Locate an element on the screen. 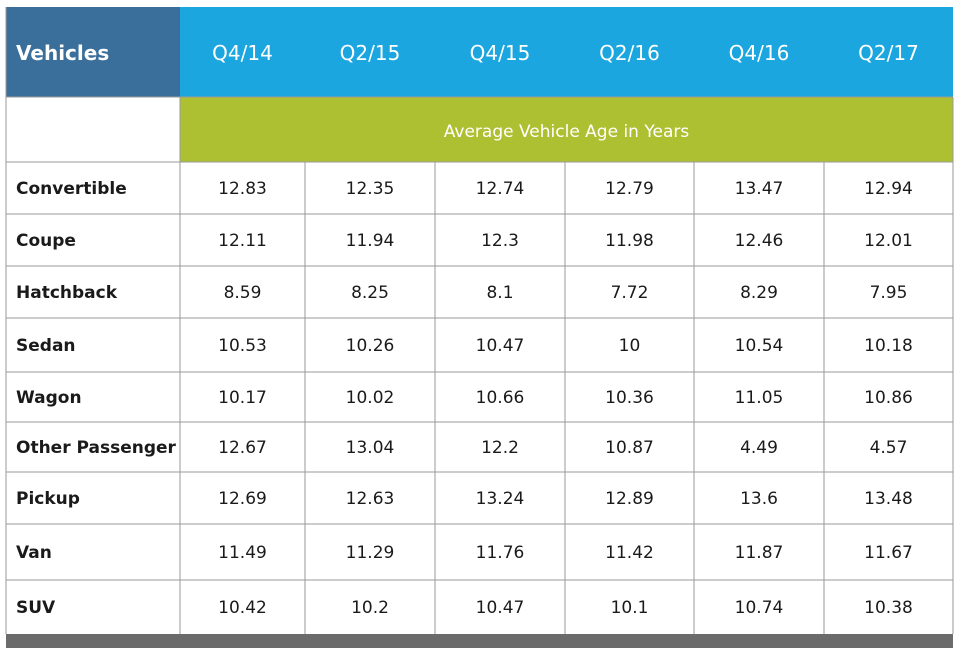 The width and height of the screenshot is (960, 656). cell-sedan-q4-16: 10.54 is located at coordinates (759, 346).